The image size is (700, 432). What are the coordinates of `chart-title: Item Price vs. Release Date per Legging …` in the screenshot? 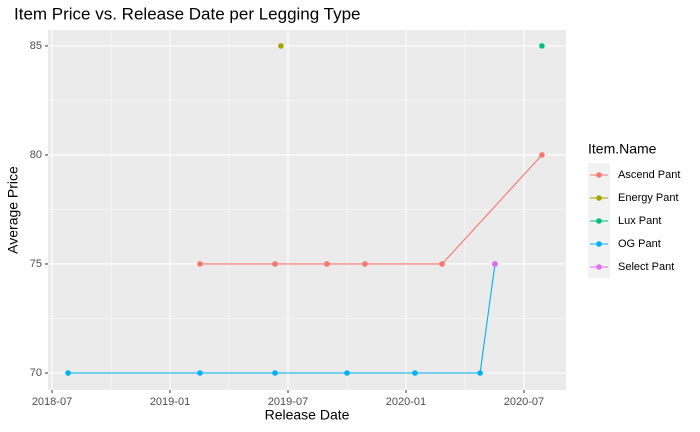 It's located at (187, 13).